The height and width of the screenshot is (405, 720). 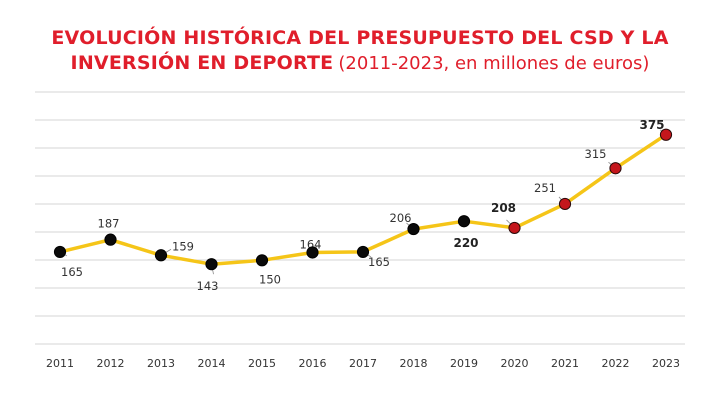 I want to click on x-tick-label: 2011, so click(x=60, y=363).